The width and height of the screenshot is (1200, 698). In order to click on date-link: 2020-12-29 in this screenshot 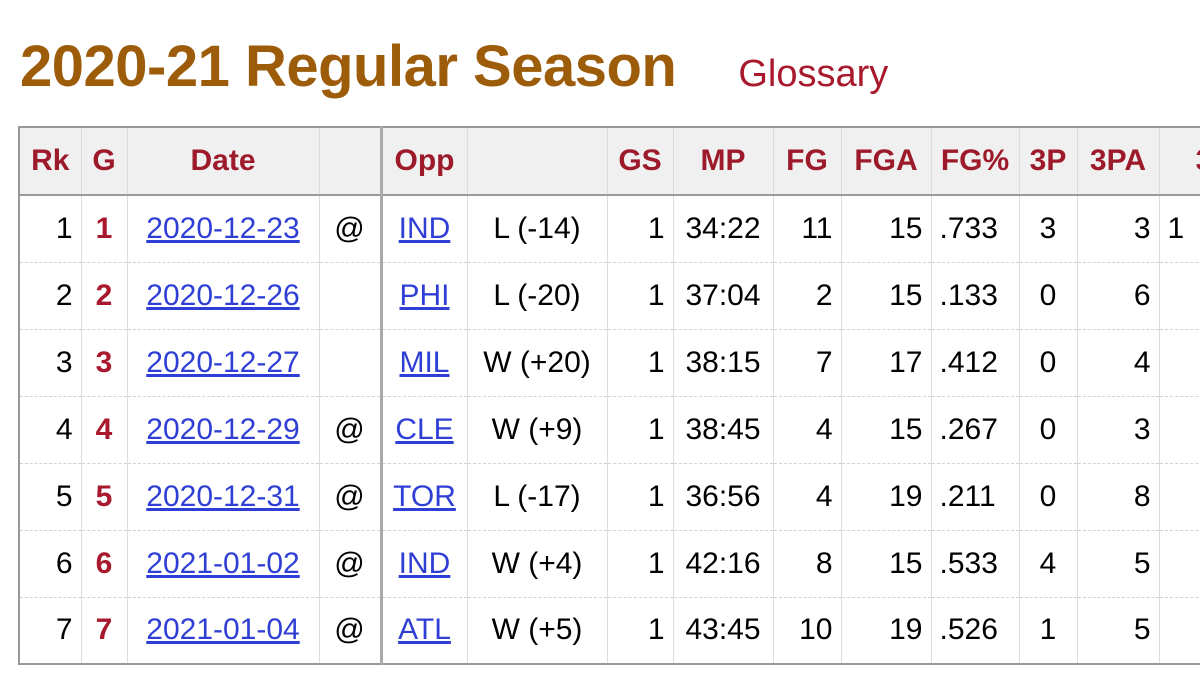, I will do `click(223, 429)`.